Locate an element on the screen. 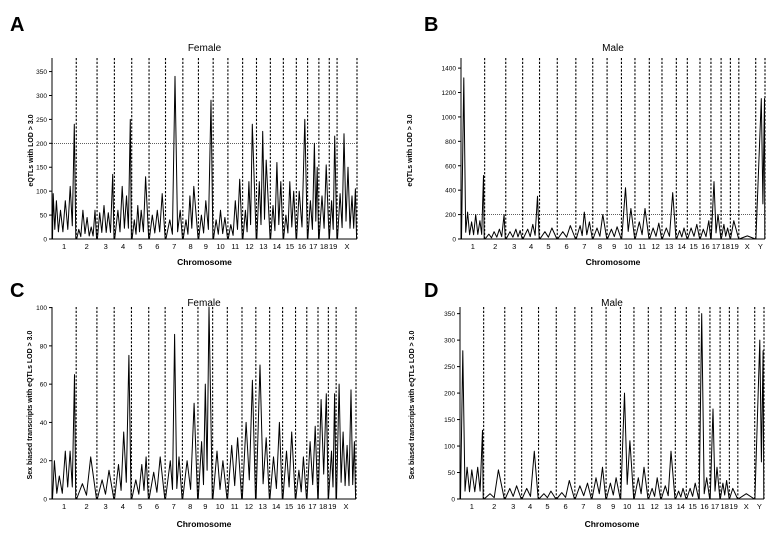 This screenshot has height=537, width=784. y-axis-label: eQTLs with LOD > 3.0 is located at coordinates (31, 150).